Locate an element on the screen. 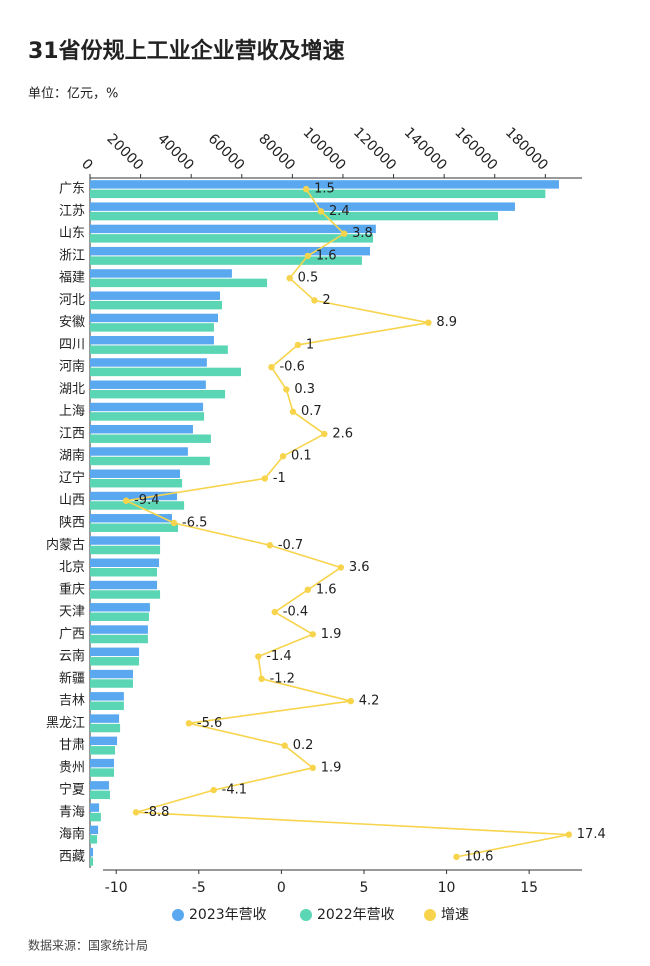 The image size is (650, 966). chart-subtitle: 单位：亿元，% is located at coordinates (73, 94).